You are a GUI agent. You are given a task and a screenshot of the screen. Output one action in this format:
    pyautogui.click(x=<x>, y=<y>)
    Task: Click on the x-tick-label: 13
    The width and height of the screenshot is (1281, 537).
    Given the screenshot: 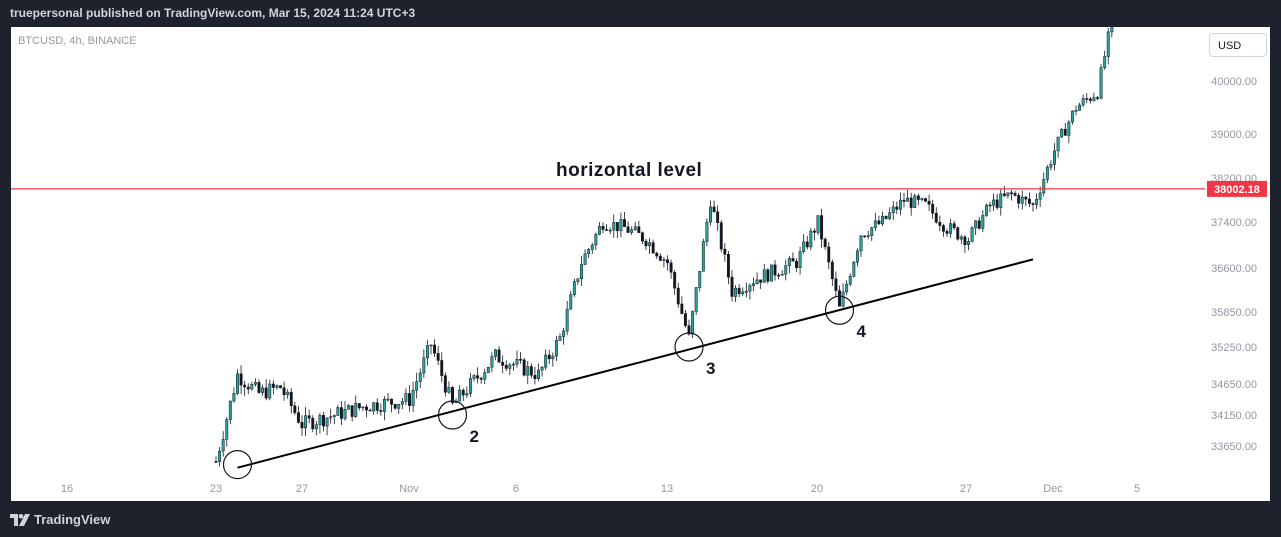 What is the action you would take?
    pyautogui.click(x=667, y=489)
    